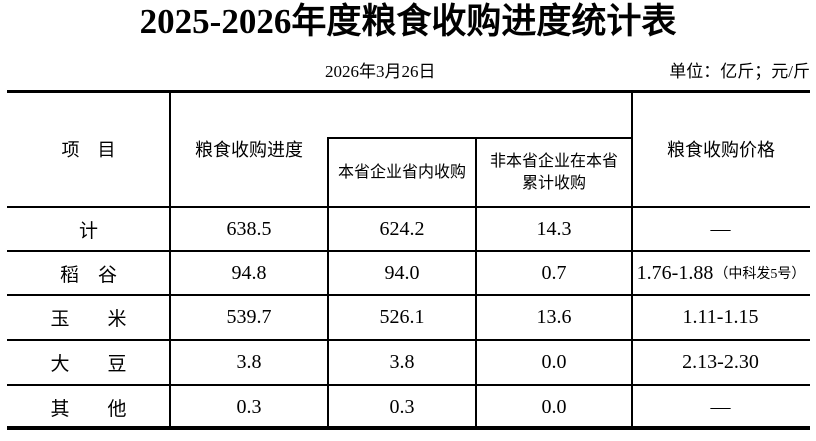  I want to click on price-range: 1.11-1.15, so click(720, 317).